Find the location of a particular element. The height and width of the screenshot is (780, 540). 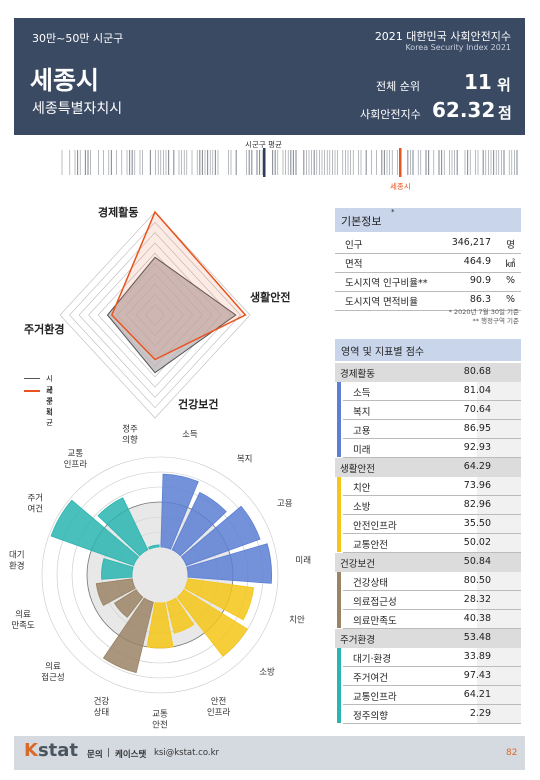

score-item-name: 치안 is located at coordinates (362, 488).